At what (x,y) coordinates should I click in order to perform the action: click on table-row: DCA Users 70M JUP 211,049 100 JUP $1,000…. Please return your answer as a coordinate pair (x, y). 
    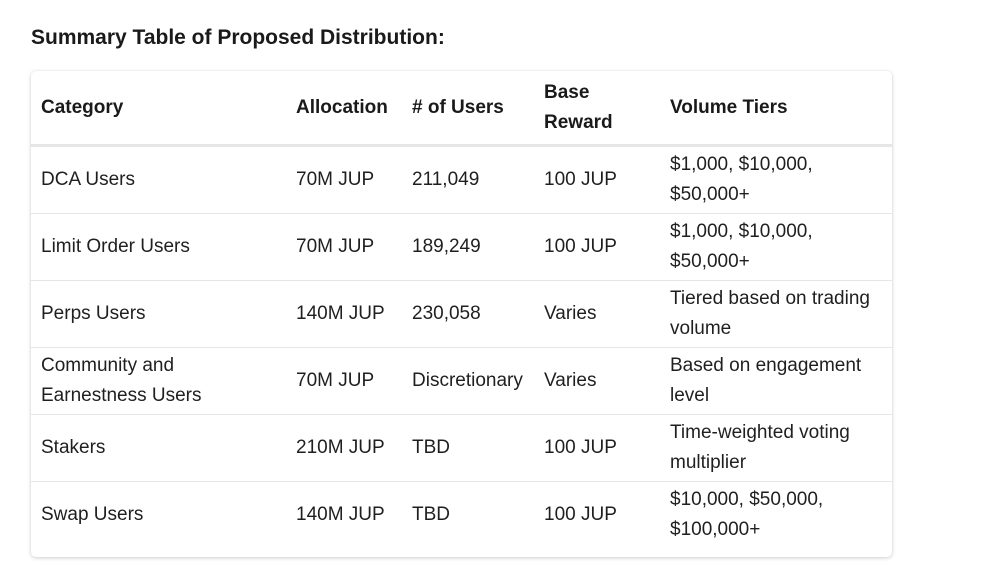
    Looking at the image, I should click on (461, 179).